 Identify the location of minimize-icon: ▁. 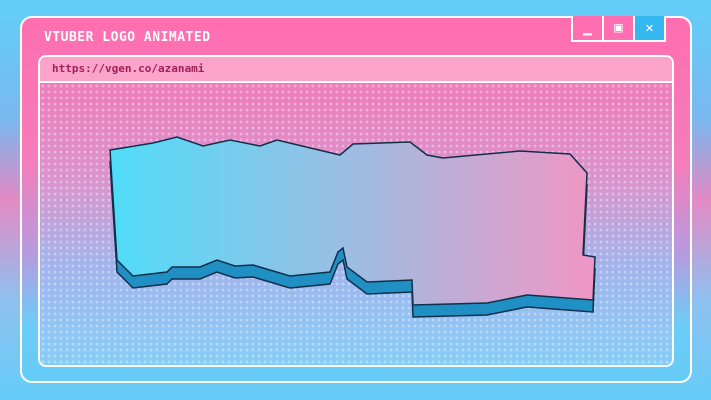
(587, 28).